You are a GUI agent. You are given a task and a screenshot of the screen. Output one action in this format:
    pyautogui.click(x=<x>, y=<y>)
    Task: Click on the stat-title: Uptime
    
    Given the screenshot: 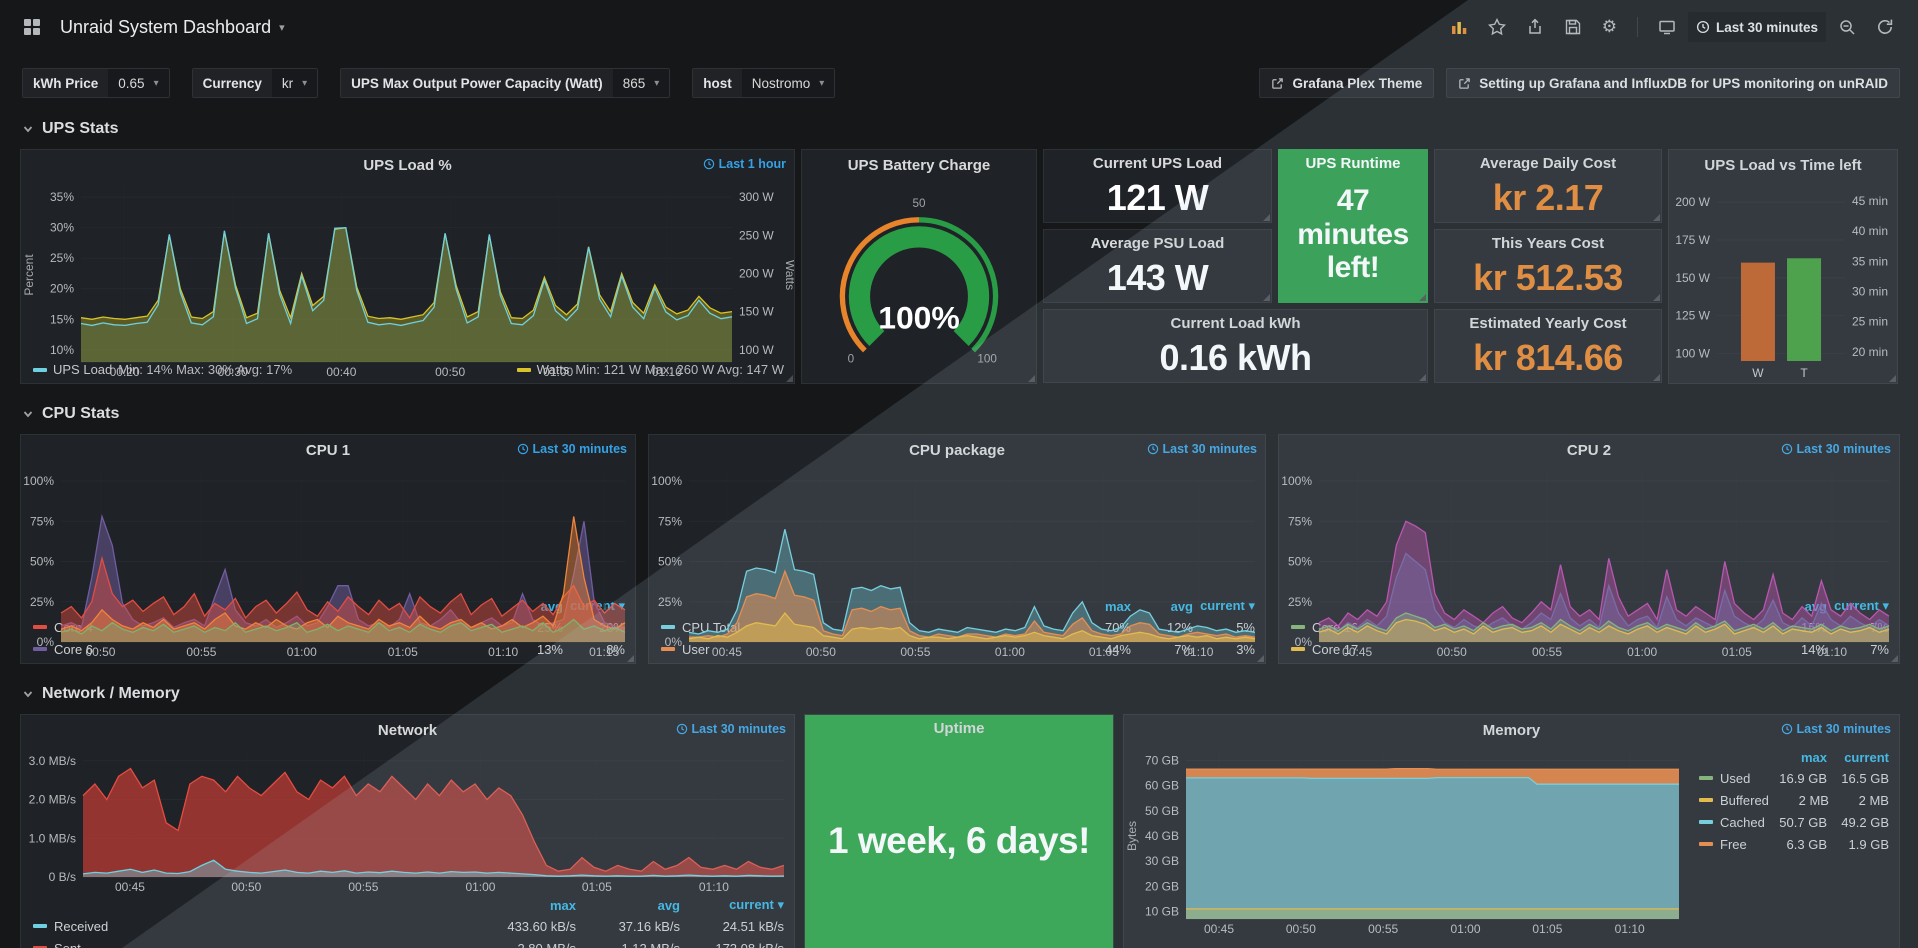 What is the action you would take?
    pyautogui.click(x=959, y=728)
    